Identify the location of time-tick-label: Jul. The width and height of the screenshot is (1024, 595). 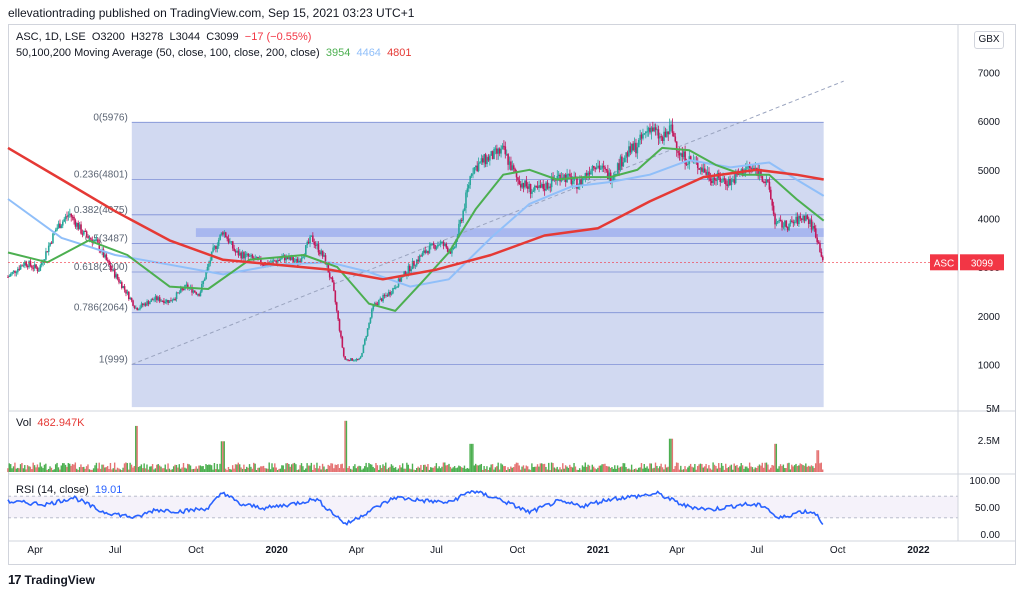
(115, 550).